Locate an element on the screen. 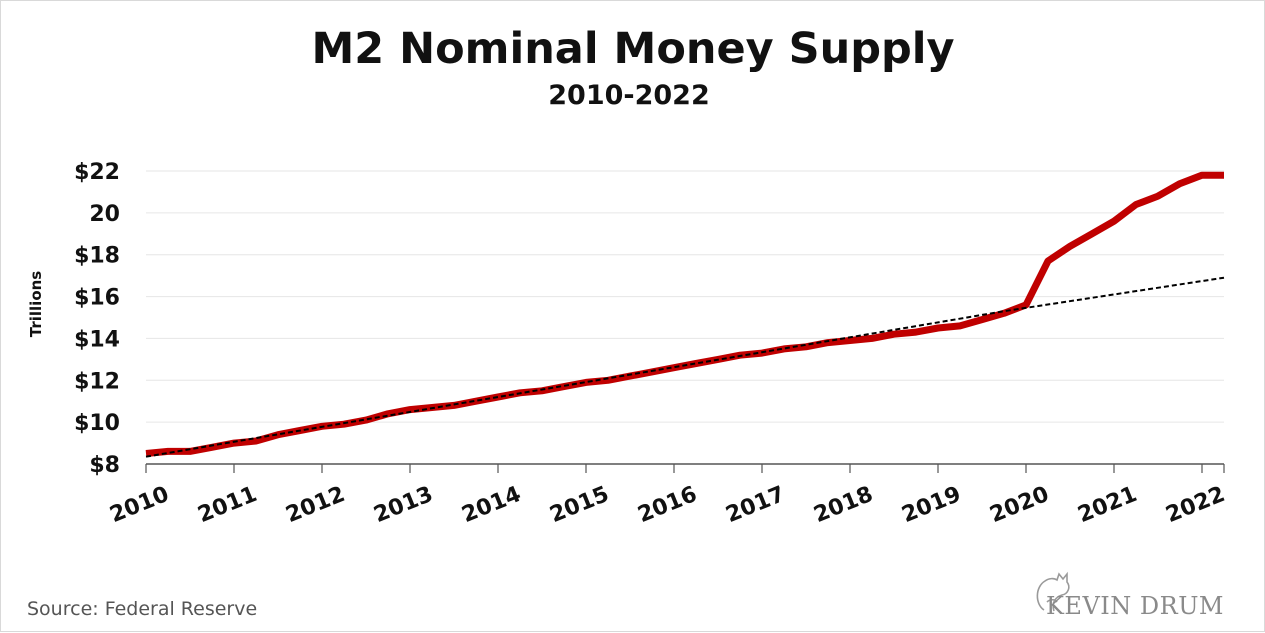 The width and height of the screenshot is (1265, 633). x-tick-label: 2013 is located at coordinates (403, 505).